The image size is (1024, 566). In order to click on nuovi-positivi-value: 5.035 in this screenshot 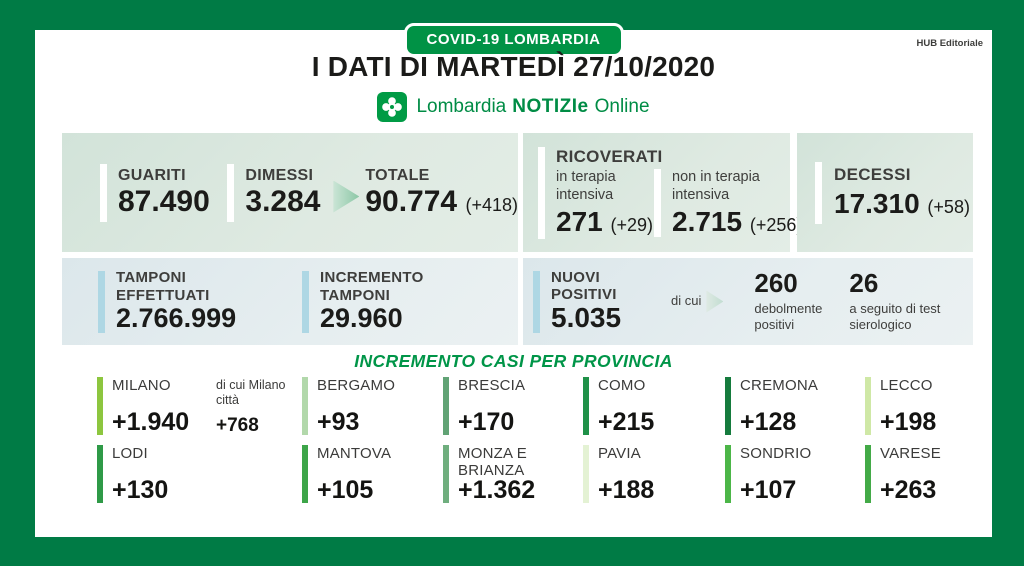, I will do `click(586, 318)`.